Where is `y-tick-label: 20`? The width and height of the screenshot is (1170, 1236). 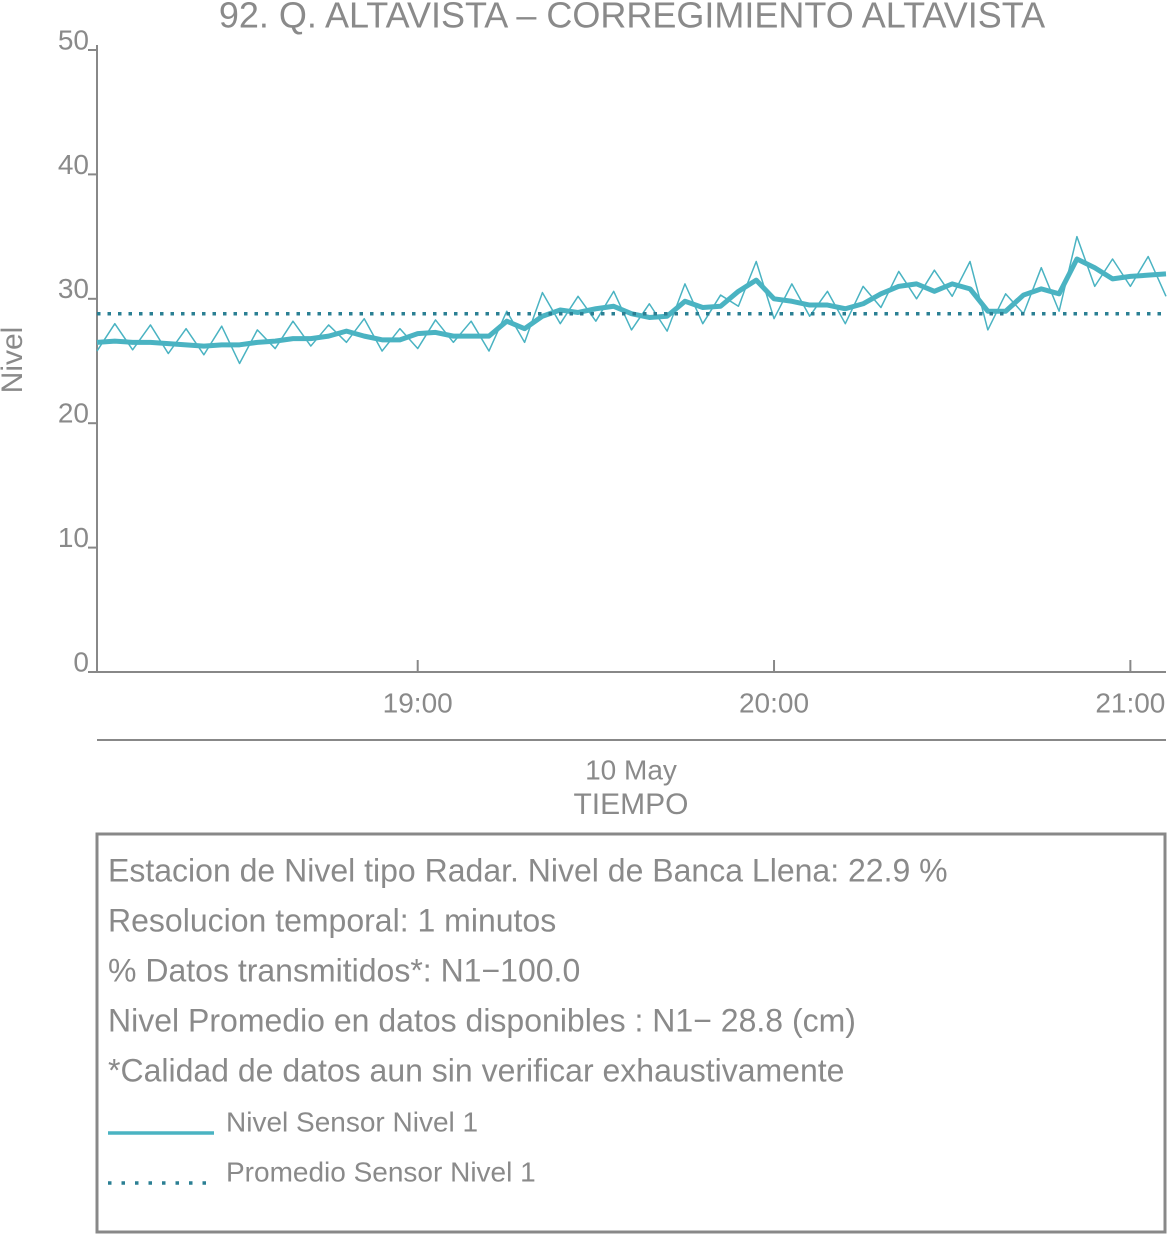
y-tick-label: 20 is located at coordinates (73, 413).